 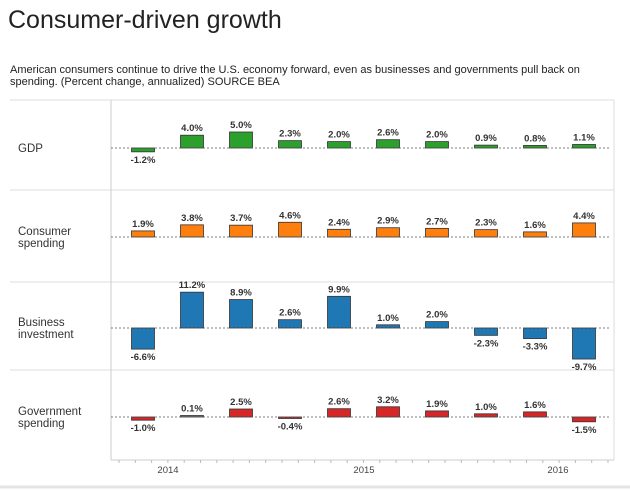 I want to click on data-label: 4.0%, so click(x=192, y=128).